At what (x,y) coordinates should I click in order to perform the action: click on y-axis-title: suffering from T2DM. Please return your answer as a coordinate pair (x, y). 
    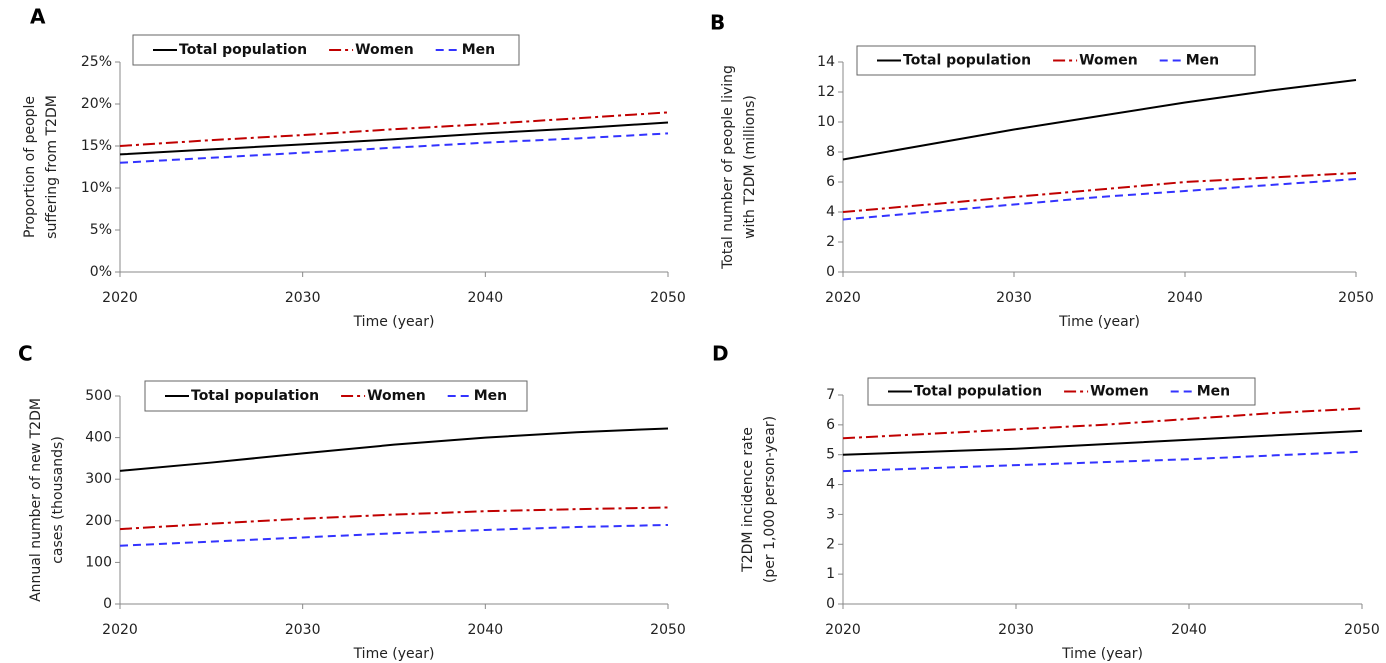
    Looking at the image, I should click on (52, 167).